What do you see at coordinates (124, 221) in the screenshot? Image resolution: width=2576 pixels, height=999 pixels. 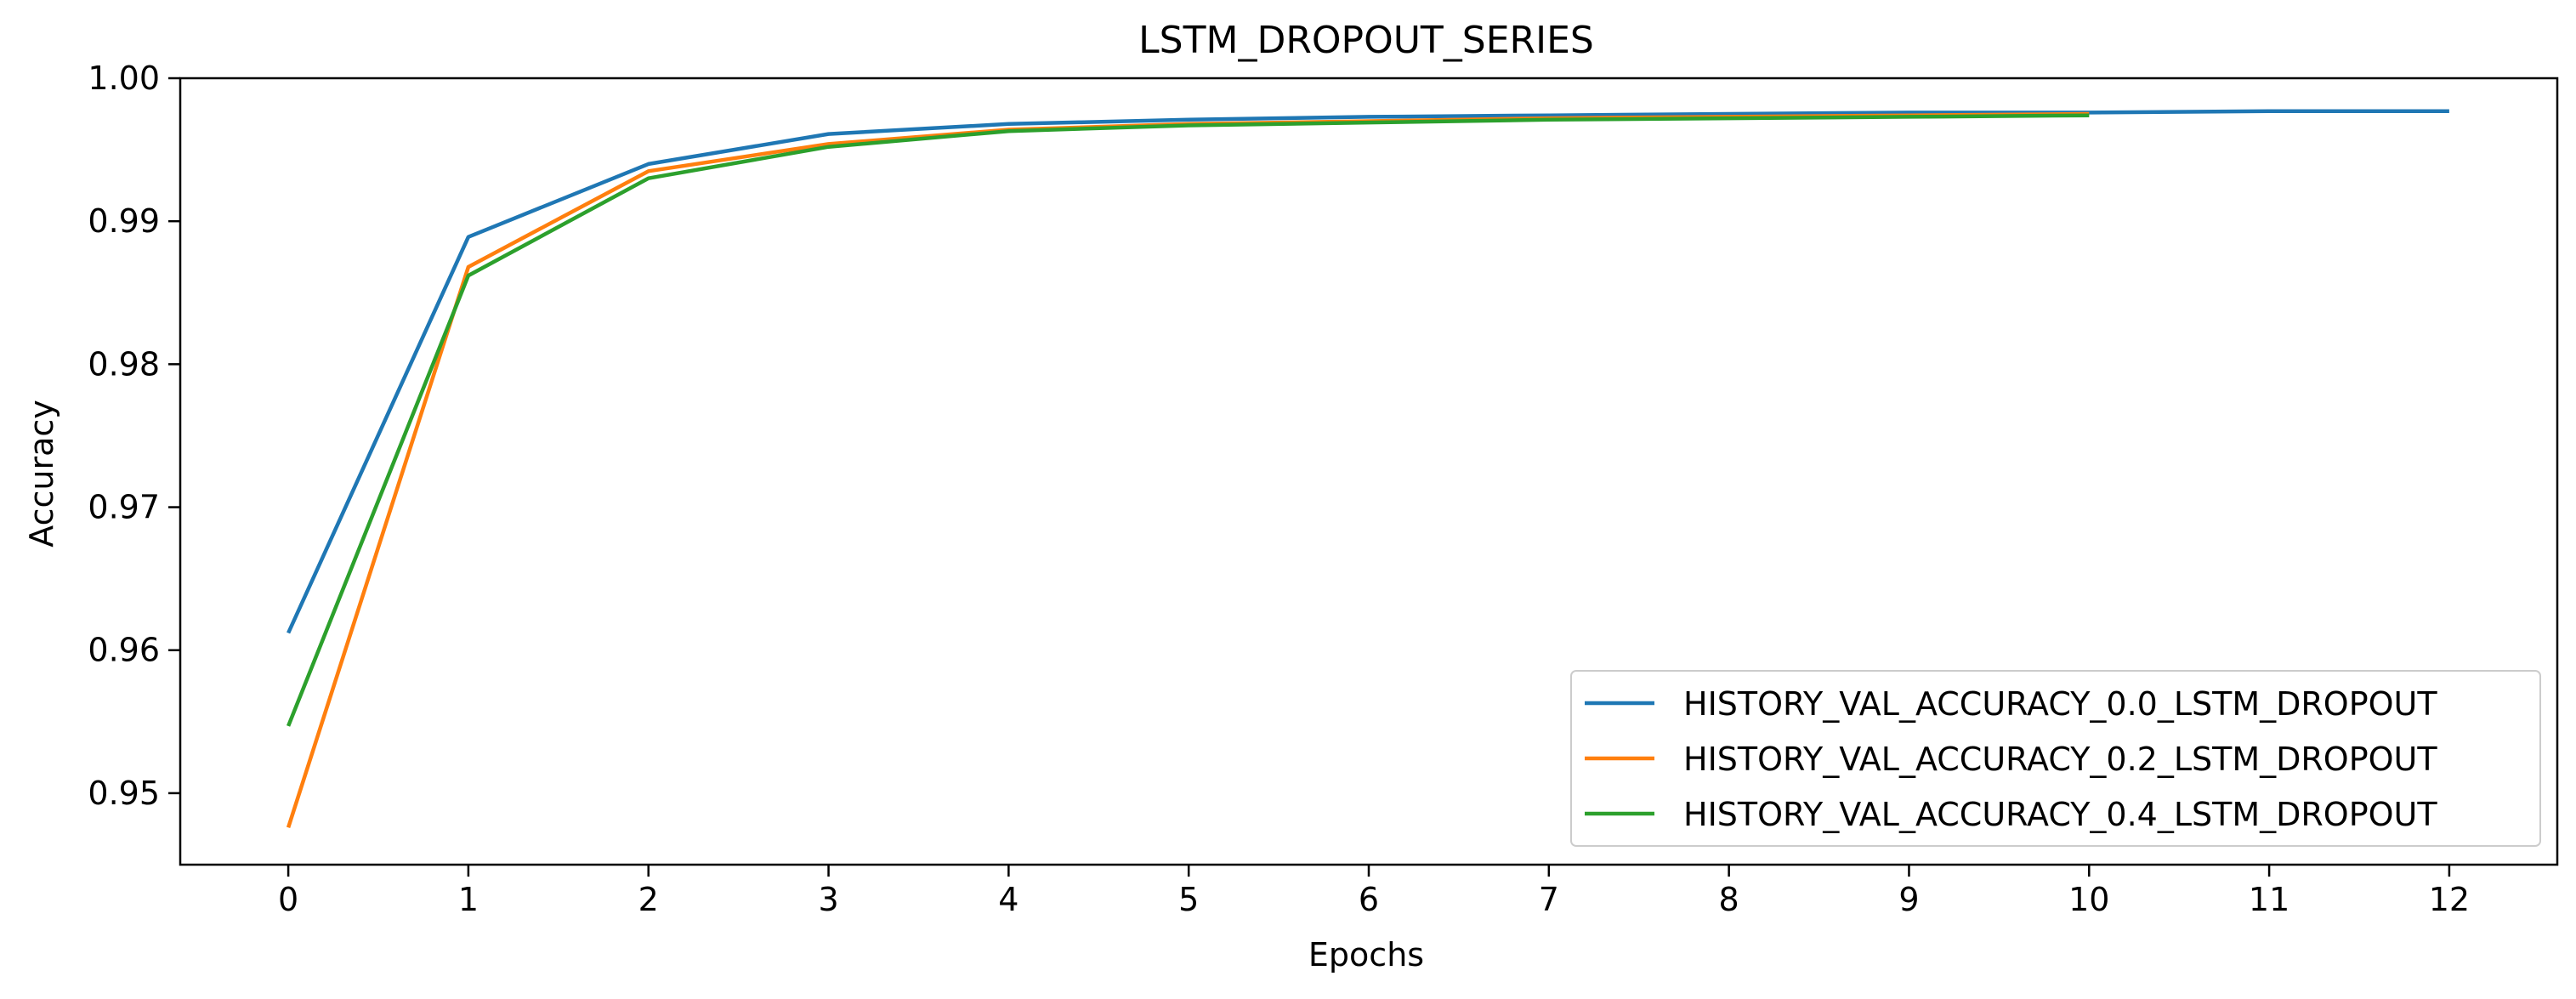 I see `y-tick-label-4: 0.99` at bounding box center [124, 221].